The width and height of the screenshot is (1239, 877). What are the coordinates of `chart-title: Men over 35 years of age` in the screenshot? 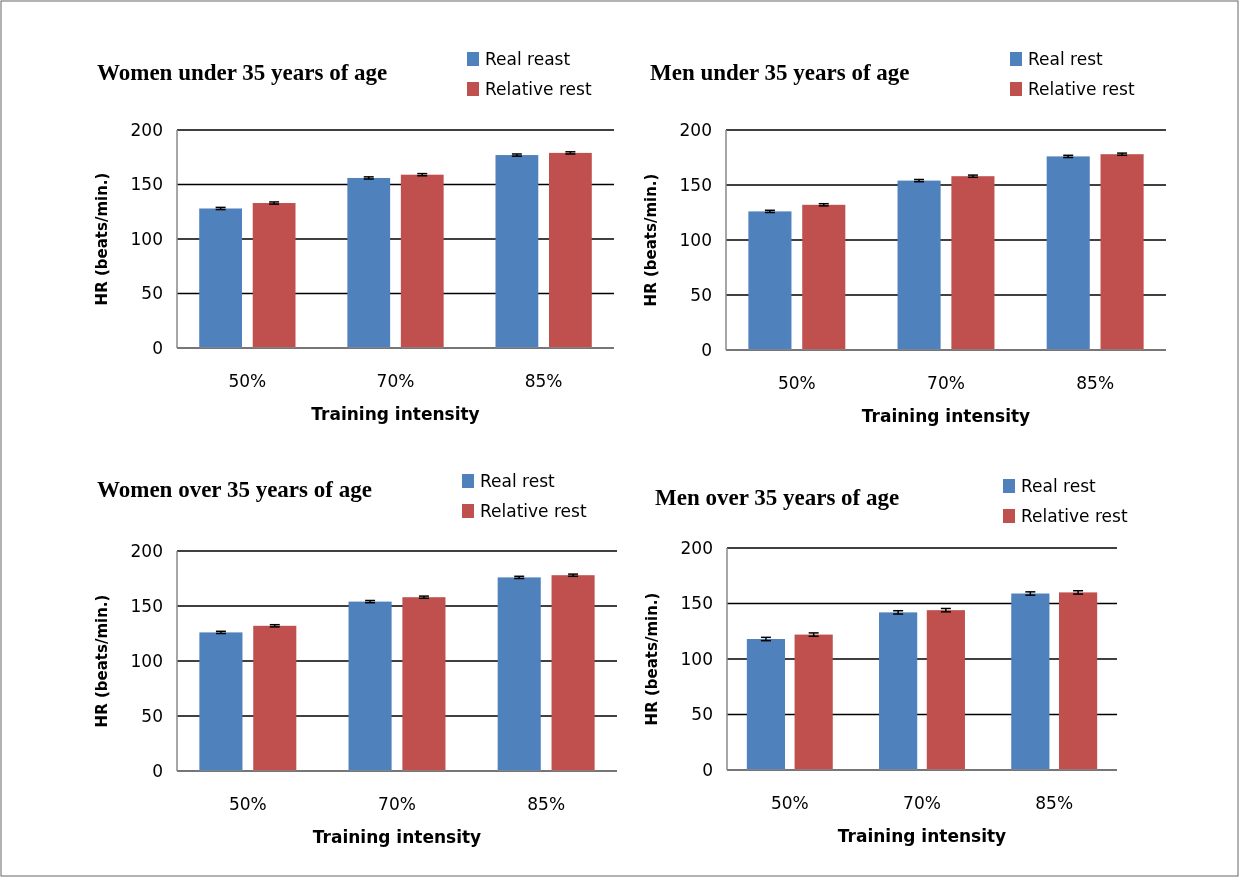 It's located at (777, 497).